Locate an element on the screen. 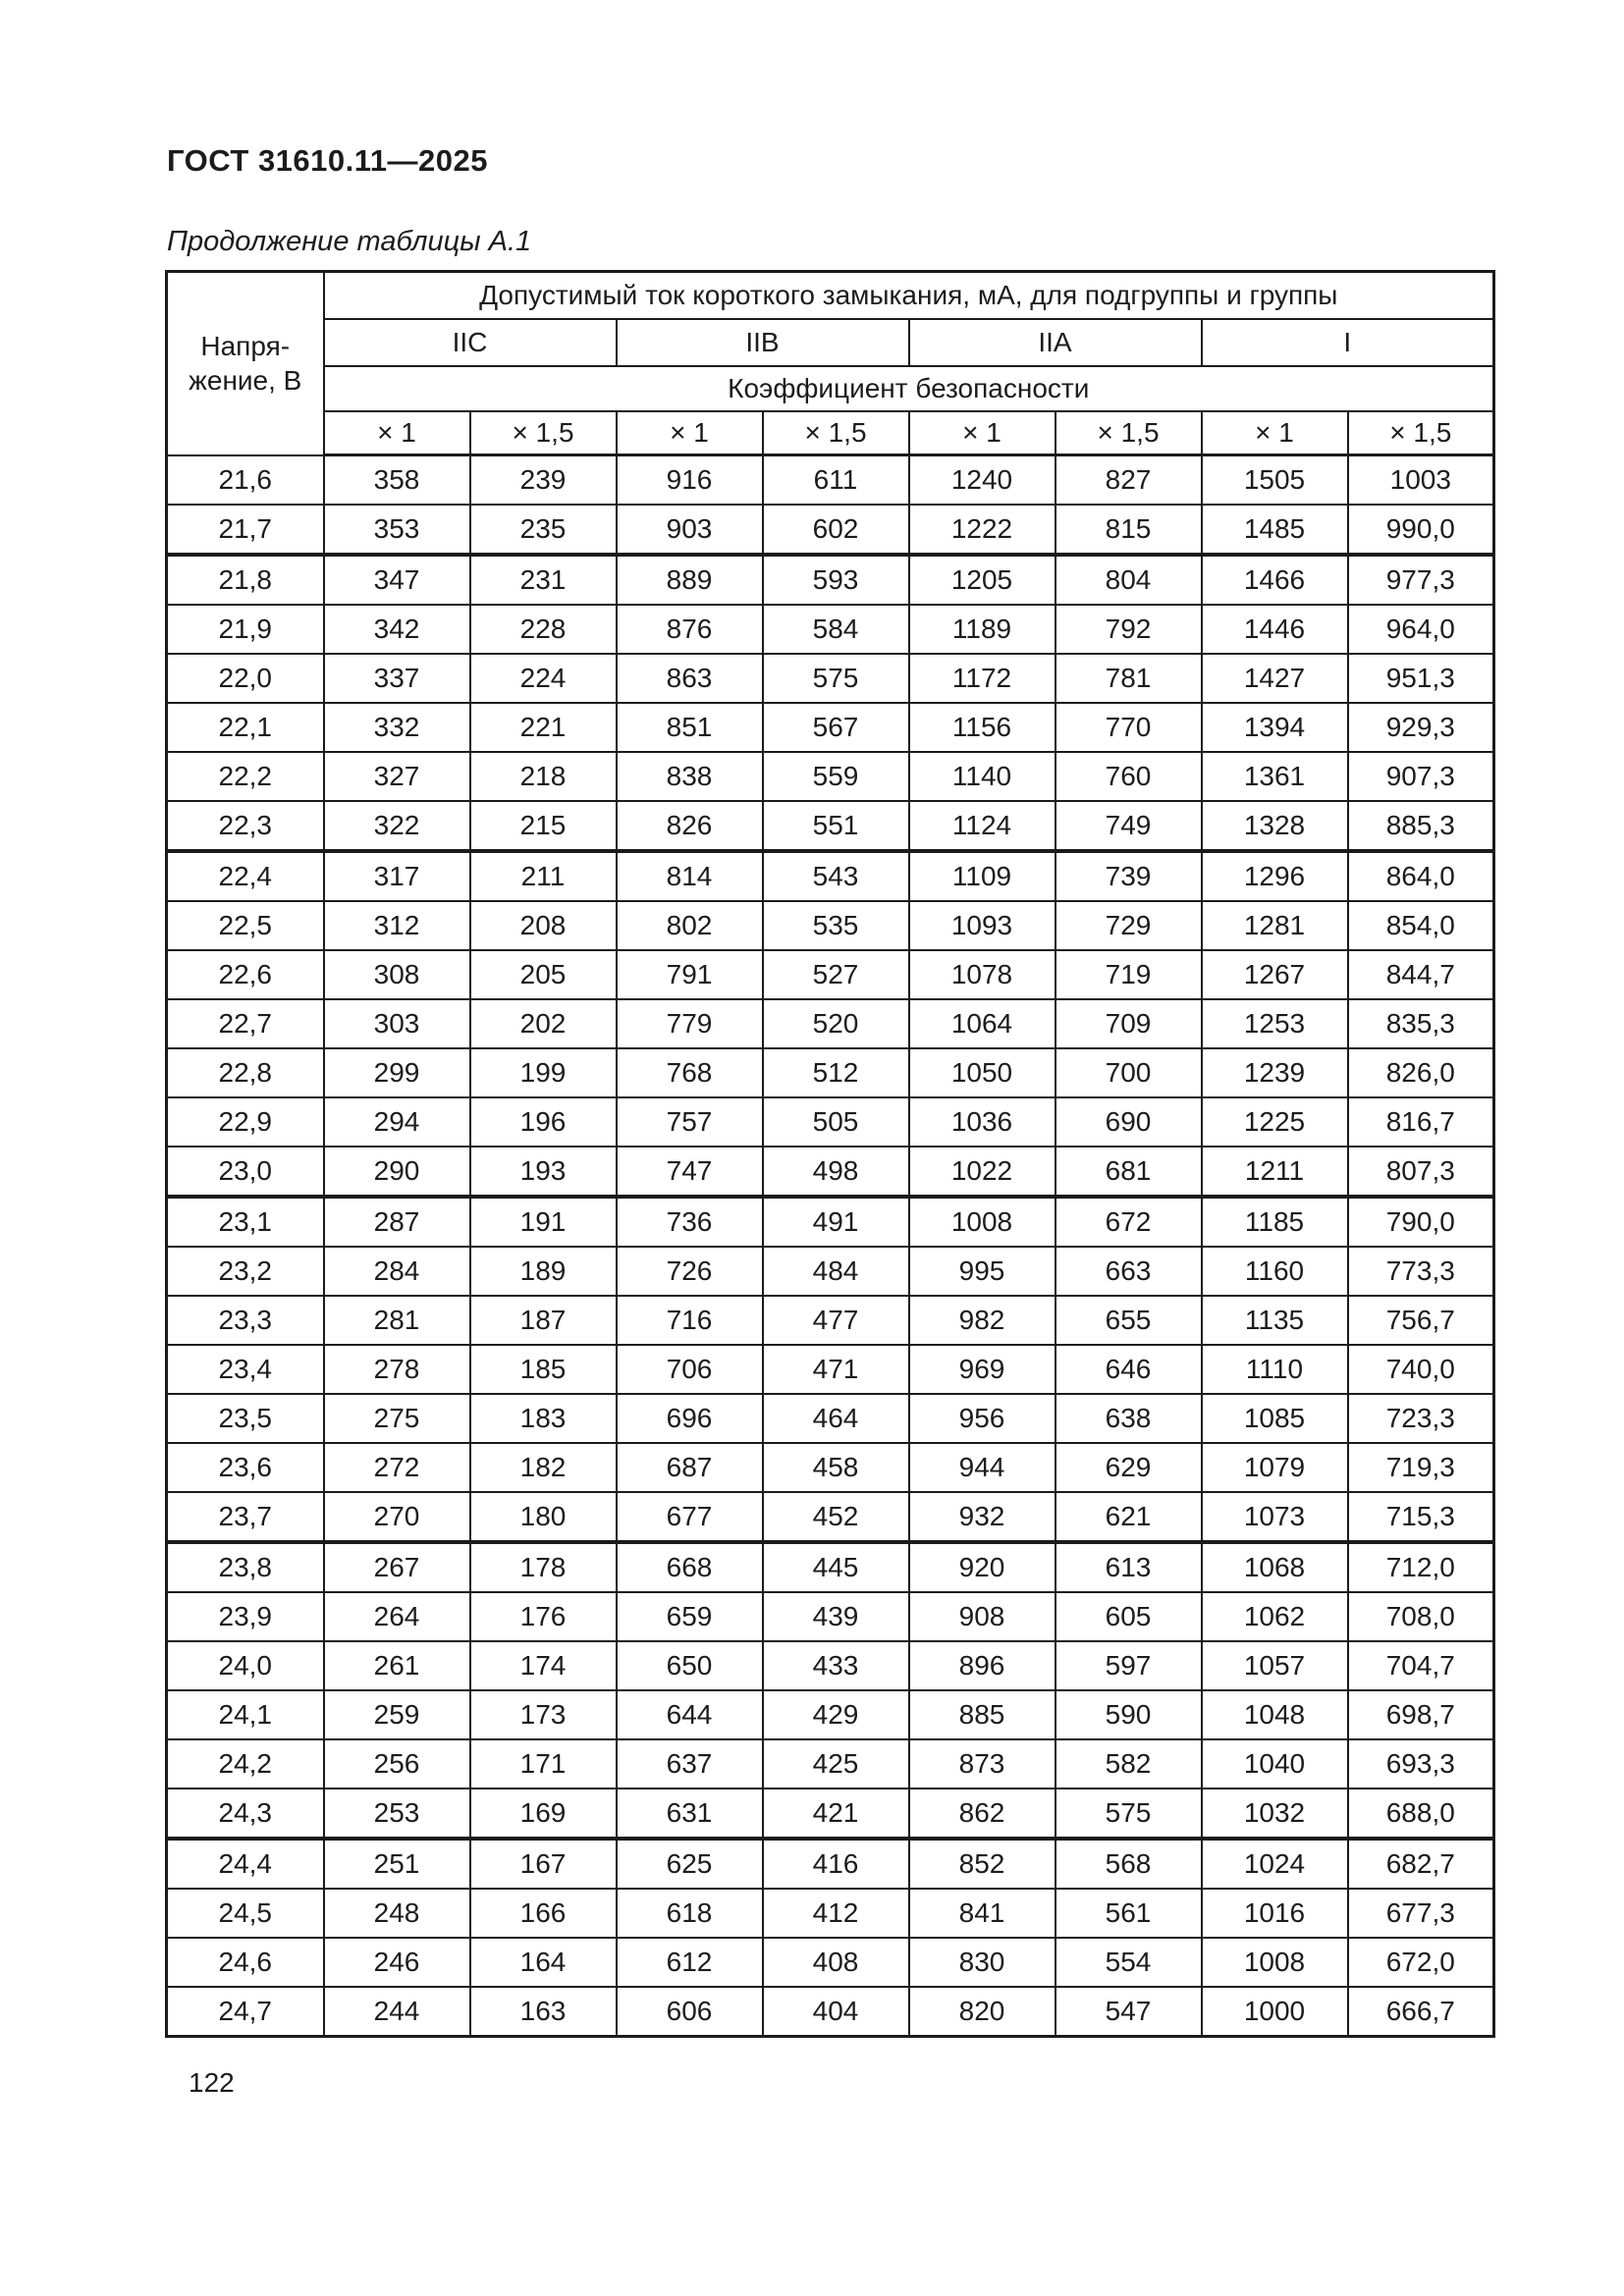 This screenshot has width=1624, height=2296. current-cell: 1085 is located at coordinates (1274, 1418).